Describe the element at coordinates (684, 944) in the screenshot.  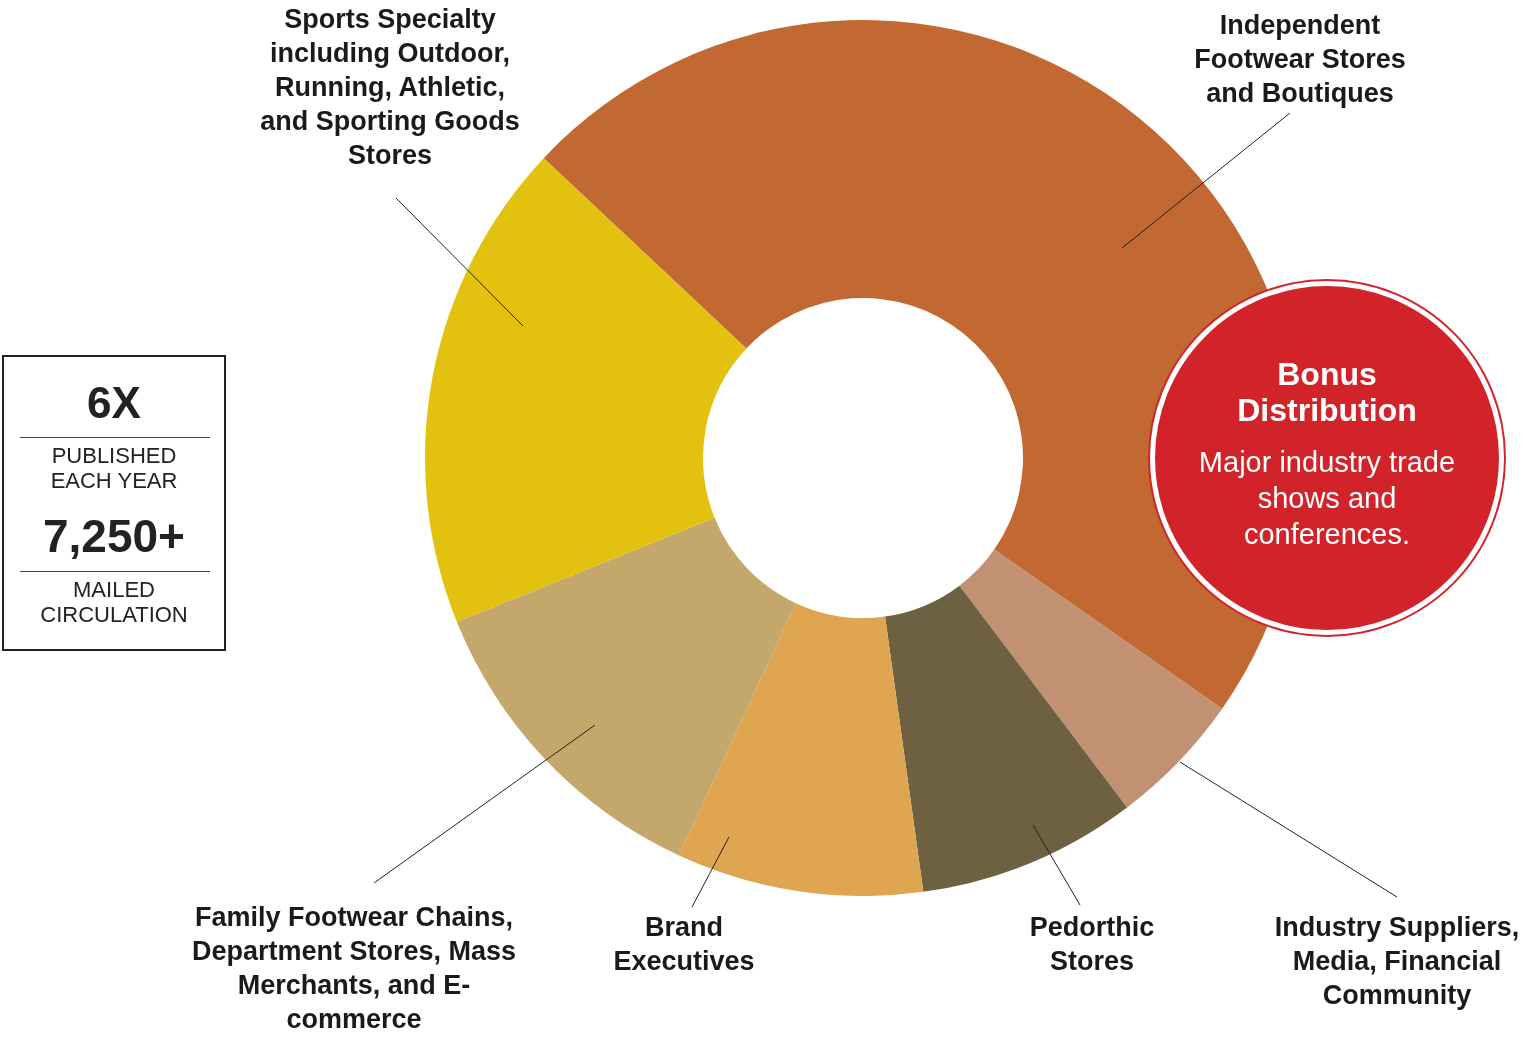
I see `slice-label: Brand Executives` at that location.